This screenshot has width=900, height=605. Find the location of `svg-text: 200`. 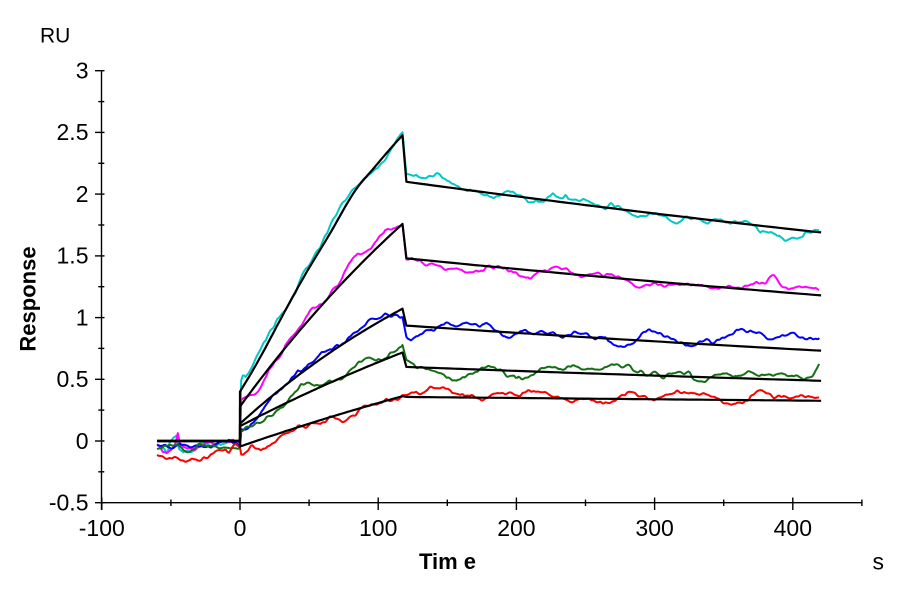

svg-text: 200 is located at coordinates (516, 528).